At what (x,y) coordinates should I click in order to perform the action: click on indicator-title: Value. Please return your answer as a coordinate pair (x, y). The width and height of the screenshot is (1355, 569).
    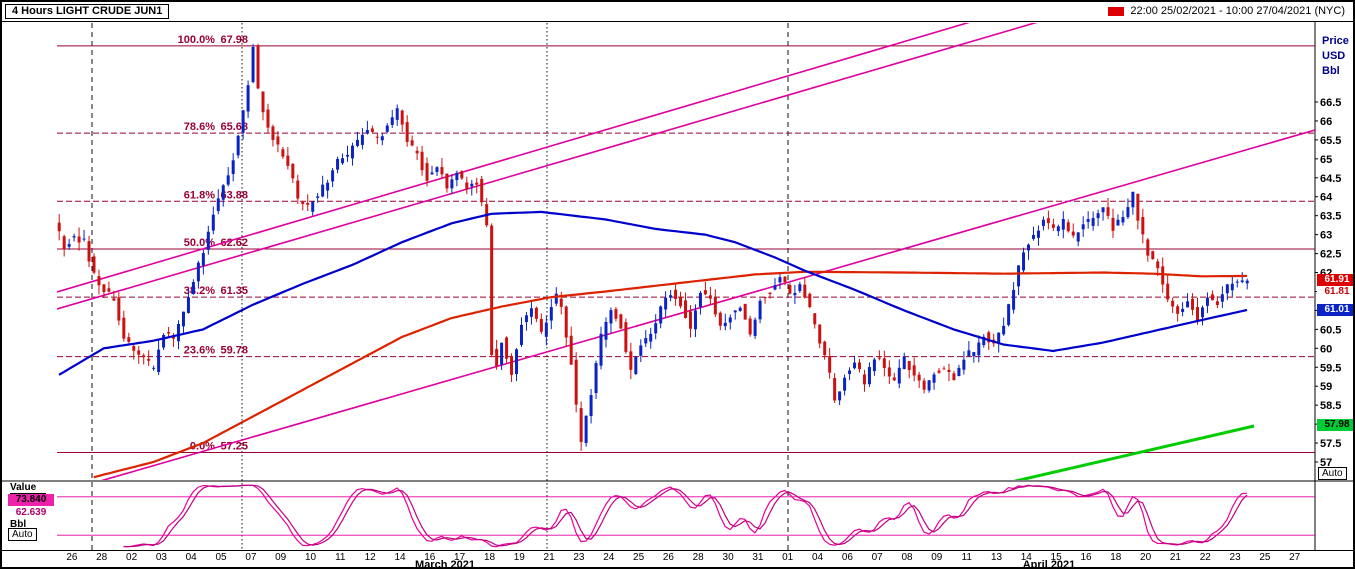
    Looking at the image, I should click on (28, 488).